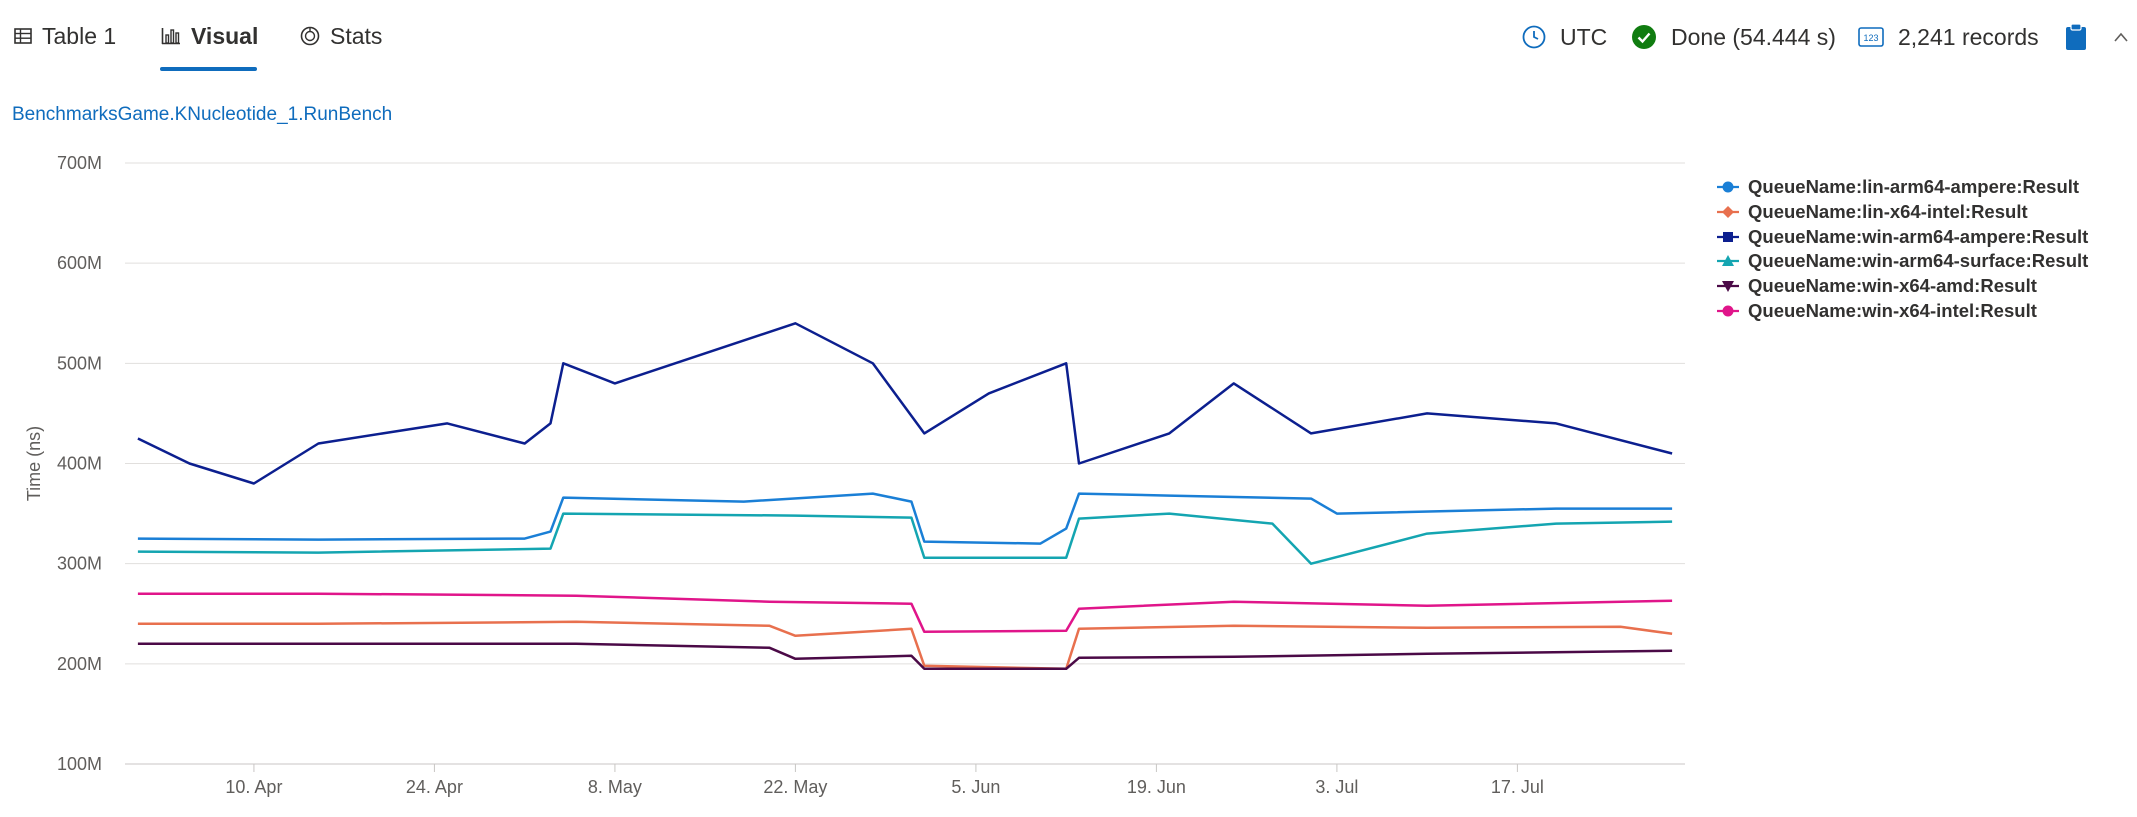 Image resolution: width=2137 pixels, height=817 pixels. I want to click on legend-item: QueueName:win-x64-amd:Result, so click(1902, 286).